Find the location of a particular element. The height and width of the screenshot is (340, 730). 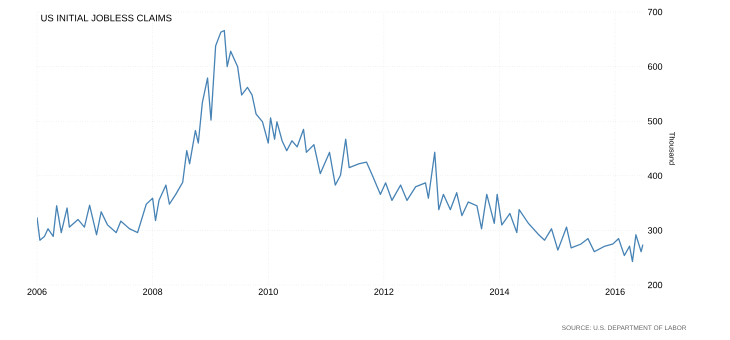

x-tick-label: 2008 is located at coordinates (152, 291).